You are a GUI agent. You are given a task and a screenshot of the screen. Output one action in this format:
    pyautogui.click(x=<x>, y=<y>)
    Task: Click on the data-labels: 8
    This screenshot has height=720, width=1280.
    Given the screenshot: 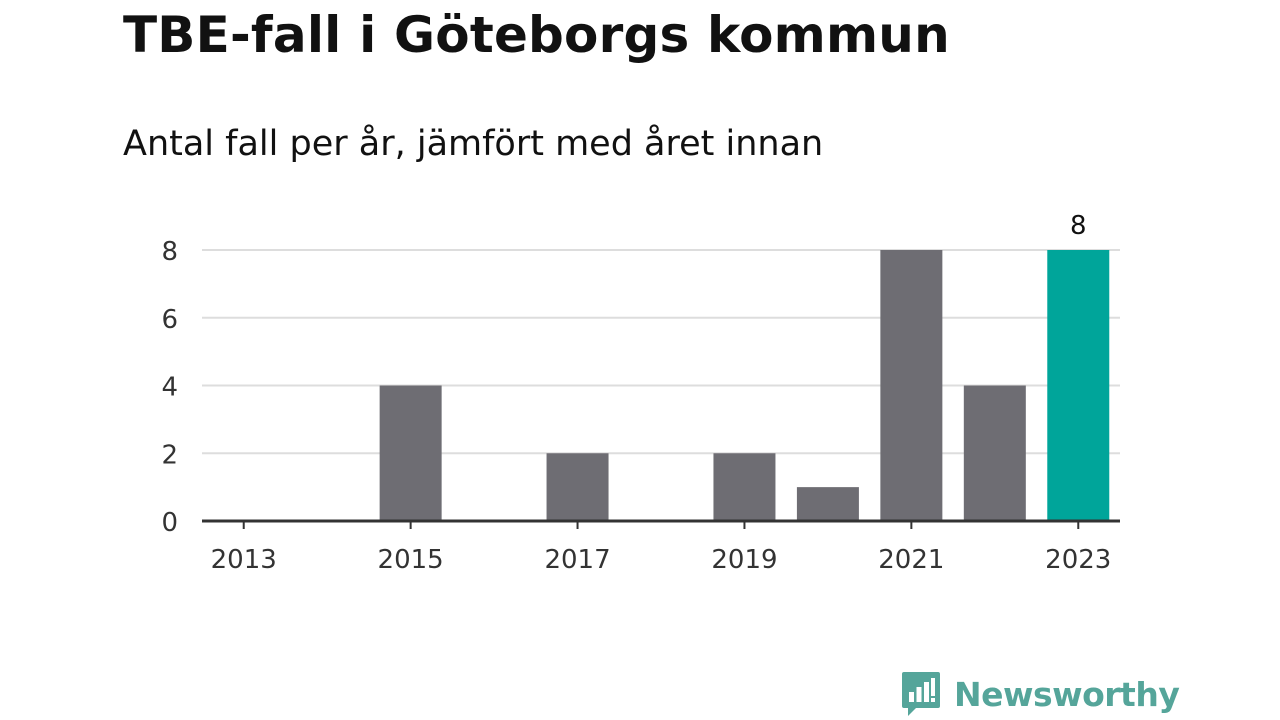 What is the action you would take?
    pyautogui.click(x=1078, y=226)
    